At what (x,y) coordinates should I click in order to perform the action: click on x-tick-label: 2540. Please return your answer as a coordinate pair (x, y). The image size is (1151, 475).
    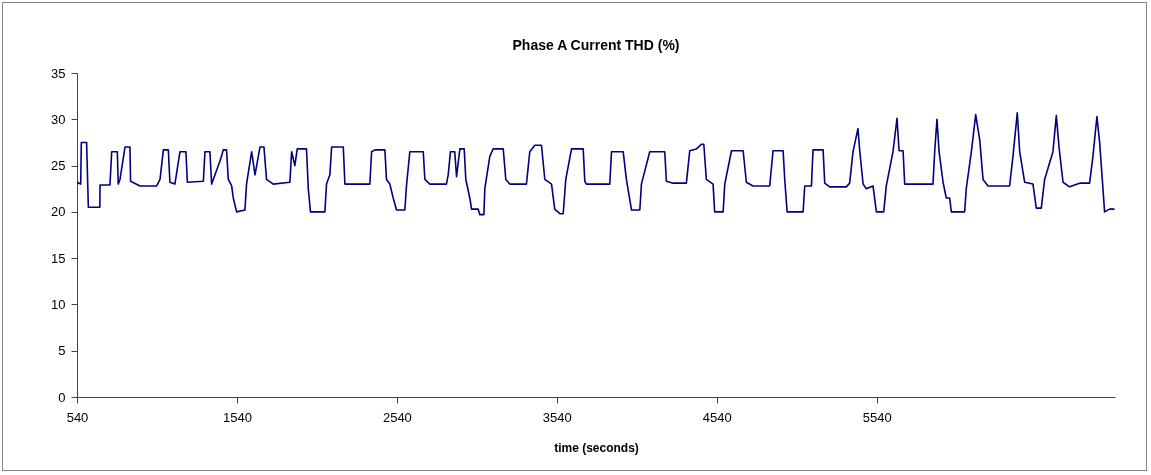
    Looking at the image, I should click on (397, 417).